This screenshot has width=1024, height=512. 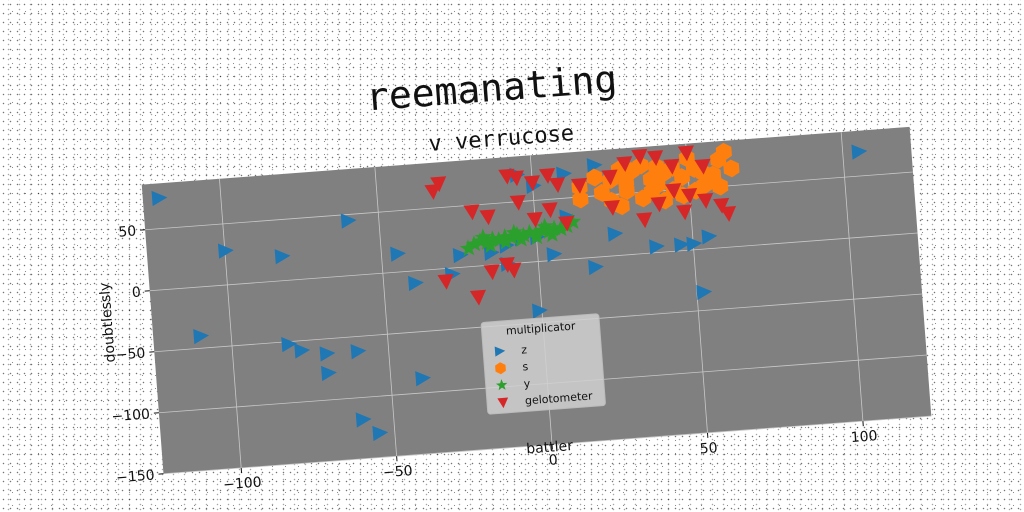 What do you see at coordinates (130, 354) in the screenshot?
I see `y-tick-label: −50` at bounding box center [130, 354].